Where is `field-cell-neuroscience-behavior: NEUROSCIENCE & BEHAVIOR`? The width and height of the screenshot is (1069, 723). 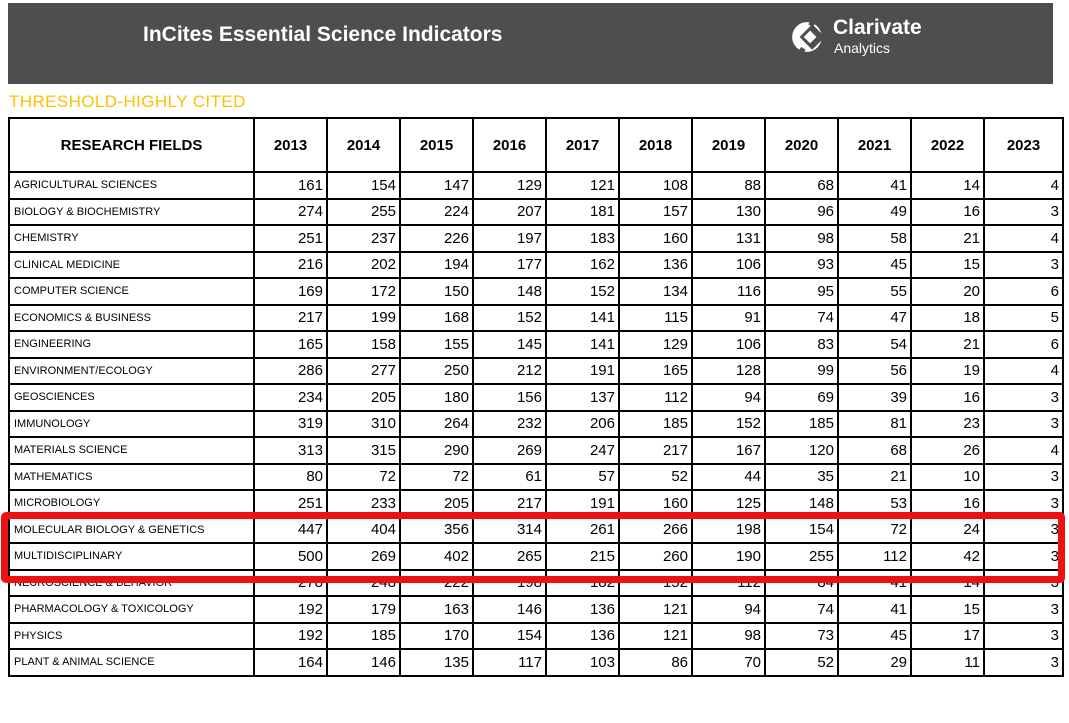 field-cell-neuroscience-behavior: NEUROSCIENCE & BEHAVIOR is located at coordinates (131, 582).